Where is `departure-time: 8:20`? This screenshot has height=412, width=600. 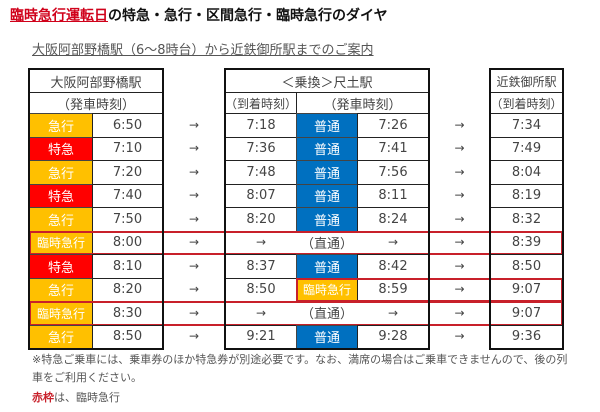 departure-time: 8:20 is located at coordinates (127, 289).